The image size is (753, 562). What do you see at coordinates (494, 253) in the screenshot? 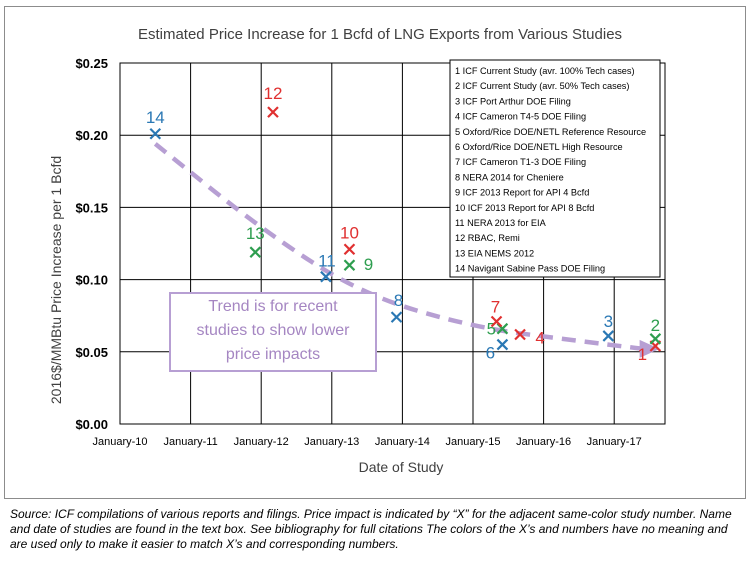
I see `legend-entry: 13 EIA NEMS 2012` at bounding box center [494, 253].